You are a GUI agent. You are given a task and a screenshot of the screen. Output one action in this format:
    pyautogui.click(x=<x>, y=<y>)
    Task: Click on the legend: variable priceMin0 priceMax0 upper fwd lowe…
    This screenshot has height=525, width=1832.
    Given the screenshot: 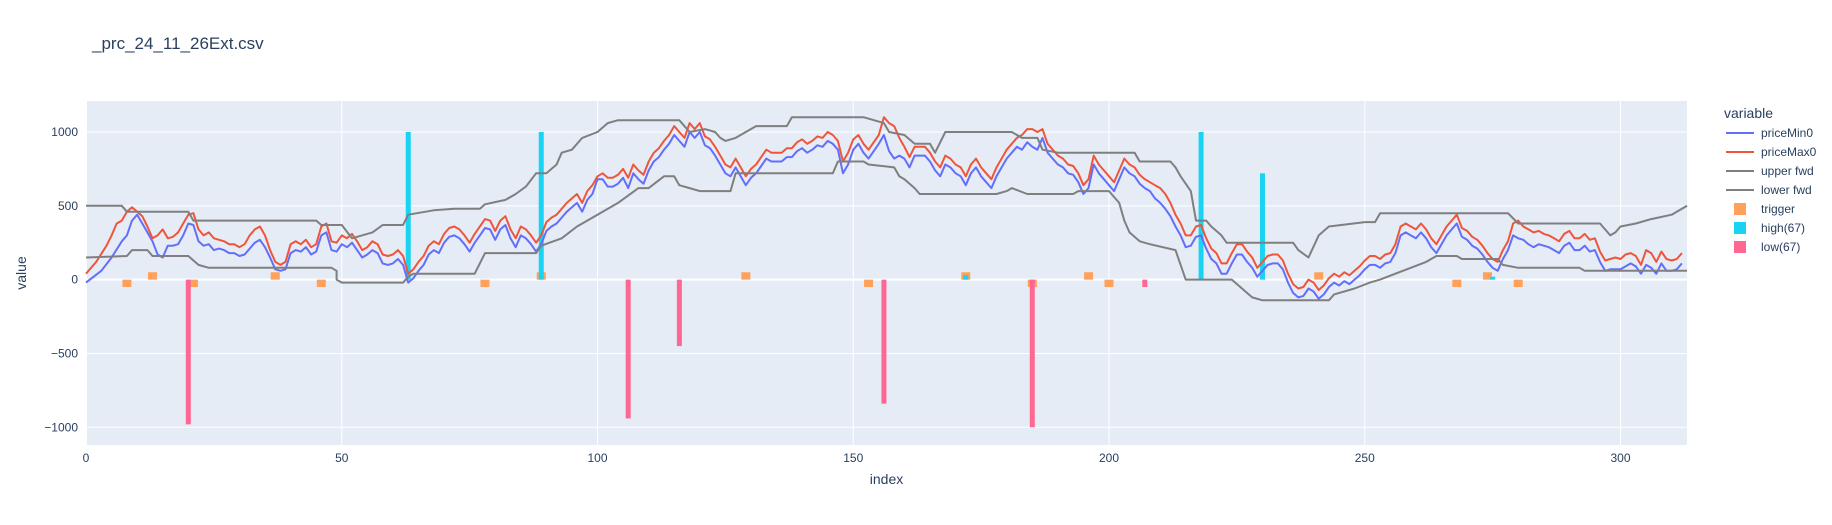 What is the action you would take?
    pyautogui.click(x=1770, y=179)
    